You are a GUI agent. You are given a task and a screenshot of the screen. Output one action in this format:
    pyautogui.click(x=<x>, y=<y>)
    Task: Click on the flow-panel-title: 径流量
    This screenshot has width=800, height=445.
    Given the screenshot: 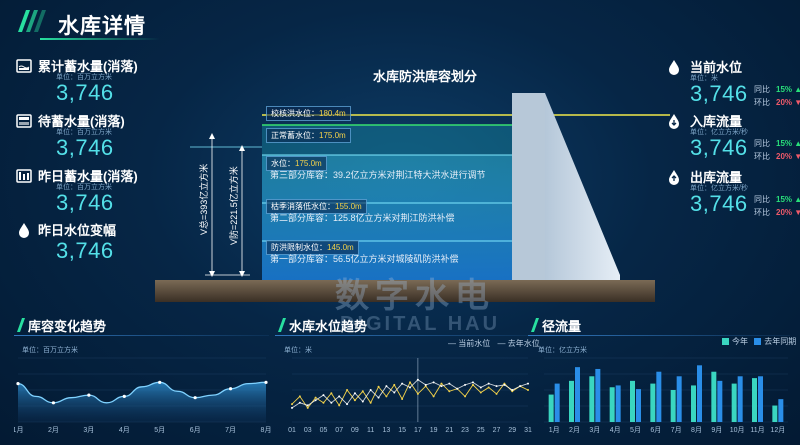 What is the action you would take?
    pyautogui.click(x=562, y=326)
    